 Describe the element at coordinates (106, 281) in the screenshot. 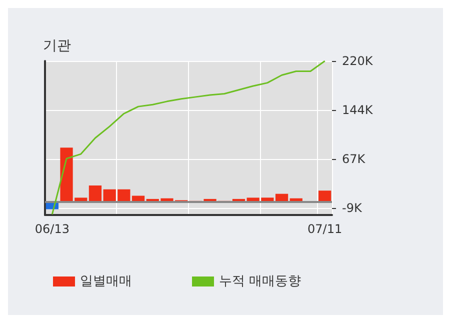

I see `legend-label: 일별매매` at that location.